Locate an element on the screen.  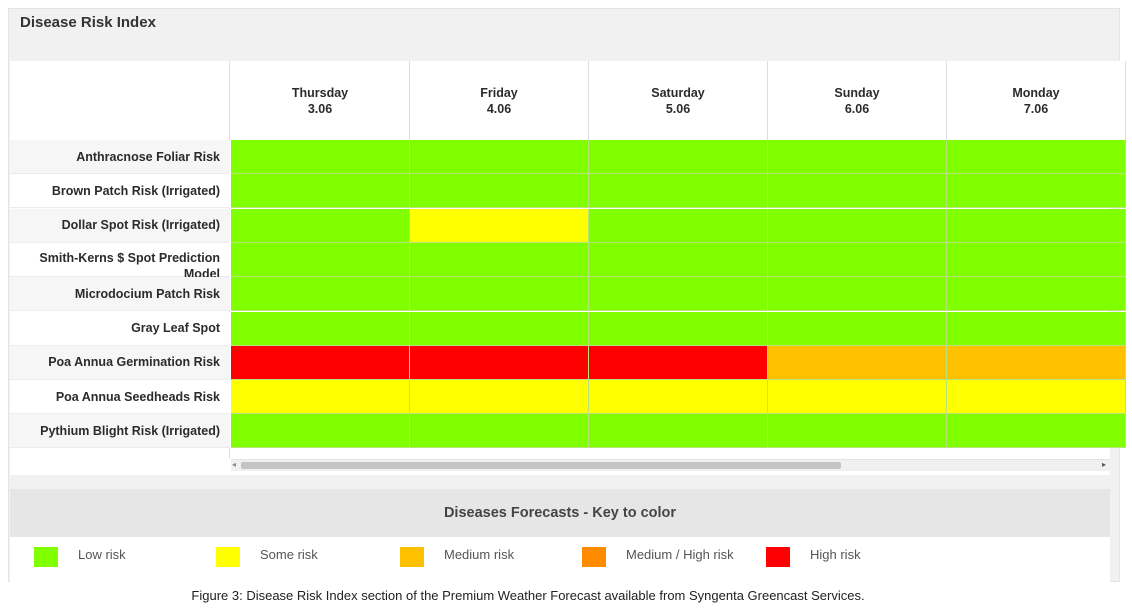
day-header-monday: Monday 7.06 is located at coordinates (1036, 100).